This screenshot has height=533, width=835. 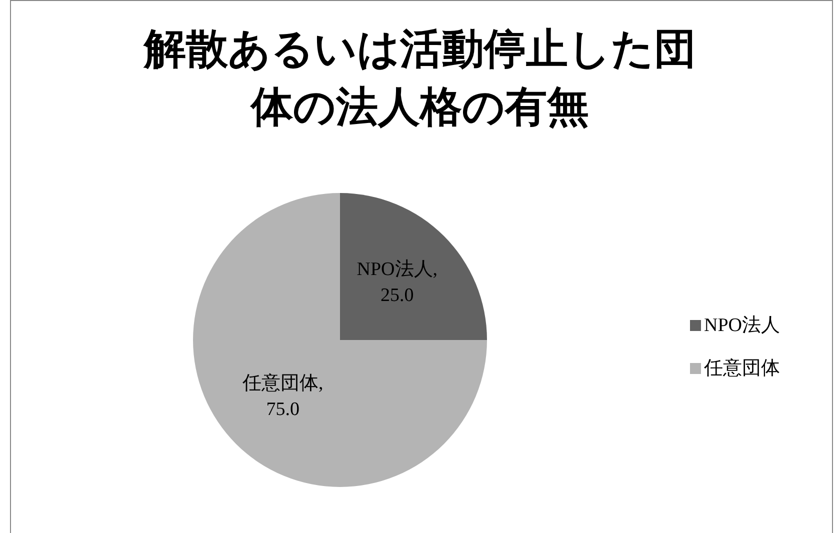 What do you see at coordinates (742, 369) in the screenshot?
I see `legend-label: 任意団体` at bounding box center [742, 369].